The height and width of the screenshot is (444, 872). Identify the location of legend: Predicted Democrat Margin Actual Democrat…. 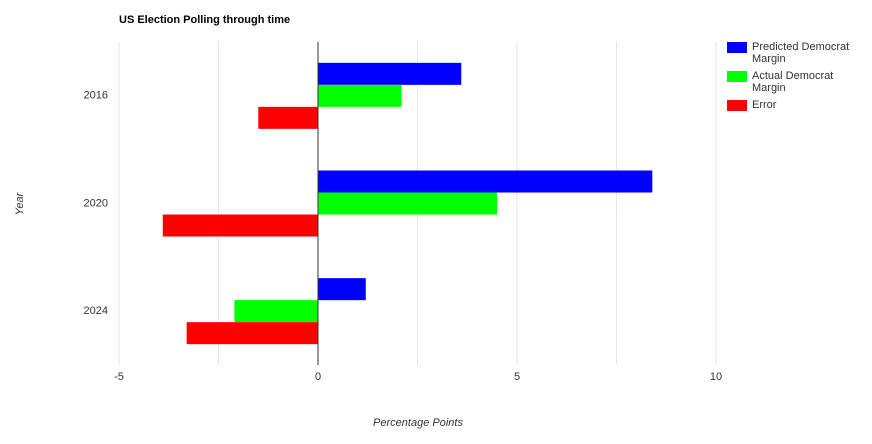
(797, 78).